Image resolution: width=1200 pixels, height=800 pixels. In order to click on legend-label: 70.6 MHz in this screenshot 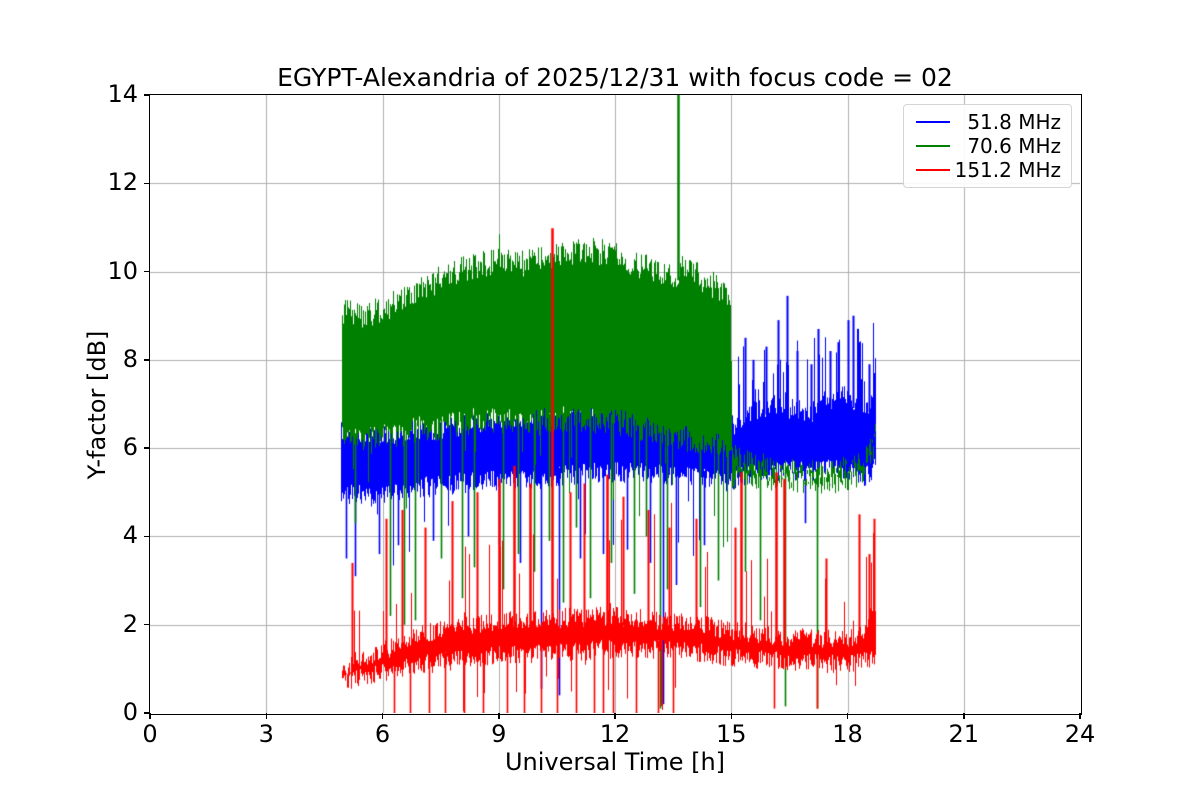, I will do `click(1014, 146)`.